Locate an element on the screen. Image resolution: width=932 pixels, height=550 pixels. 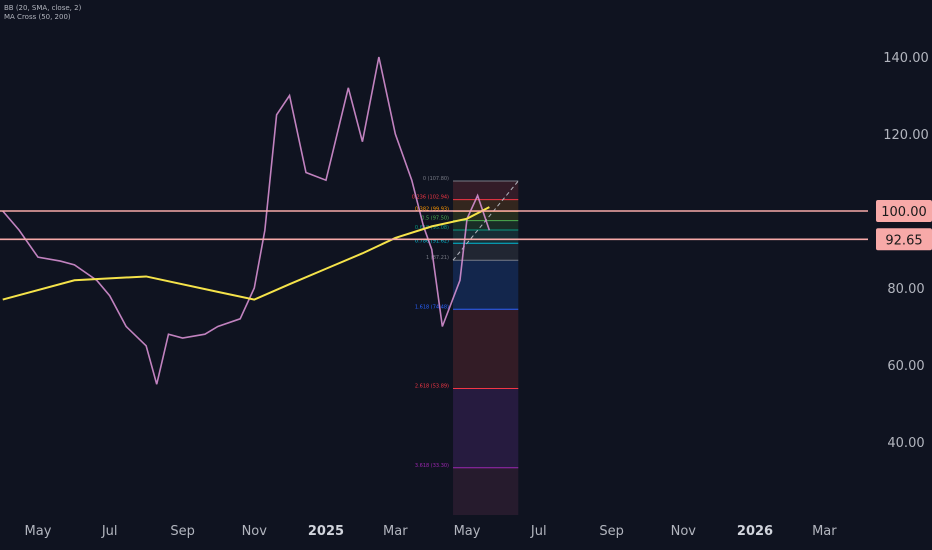
price-tag: 100.00 is located at coordinates (904, 212).